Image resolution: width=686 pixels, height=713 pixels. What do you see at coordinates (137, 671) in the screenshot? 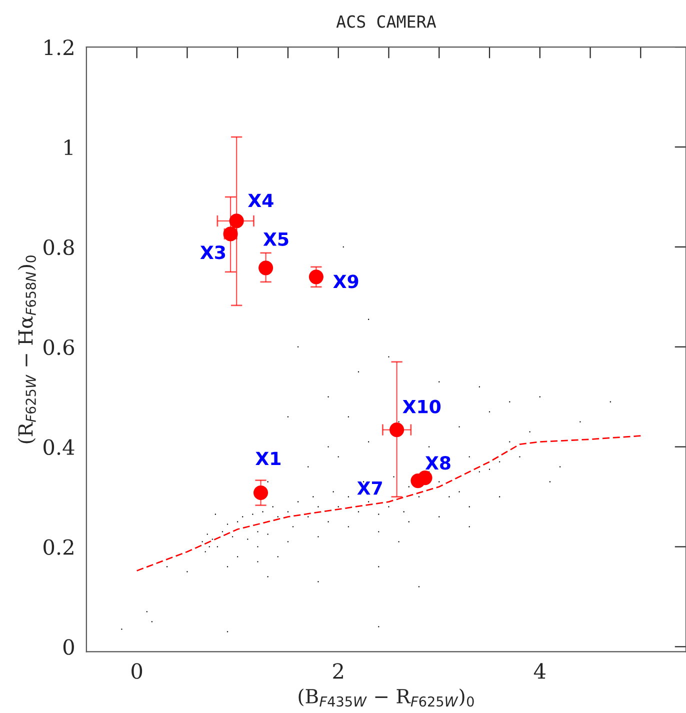
I see `x-tick-label: 0` at bounding box center [137, 671].